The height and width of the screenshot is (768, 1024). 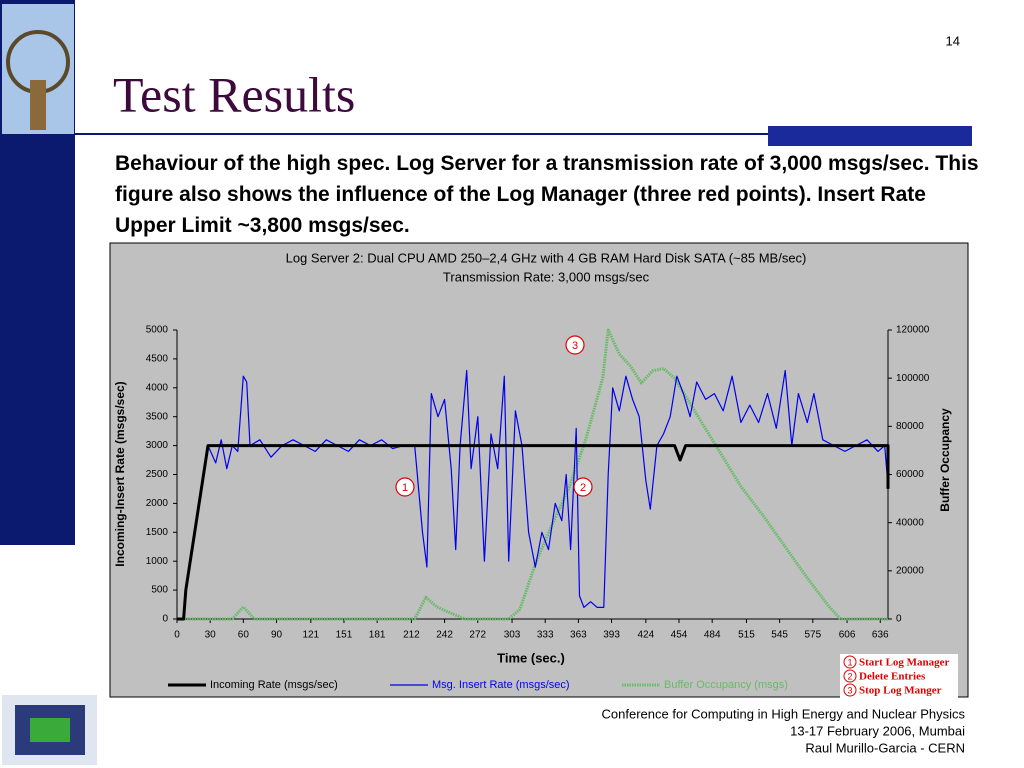 I want to click on legend-label: Buffer Occupancy (msgs), so click(x=726, y=685).